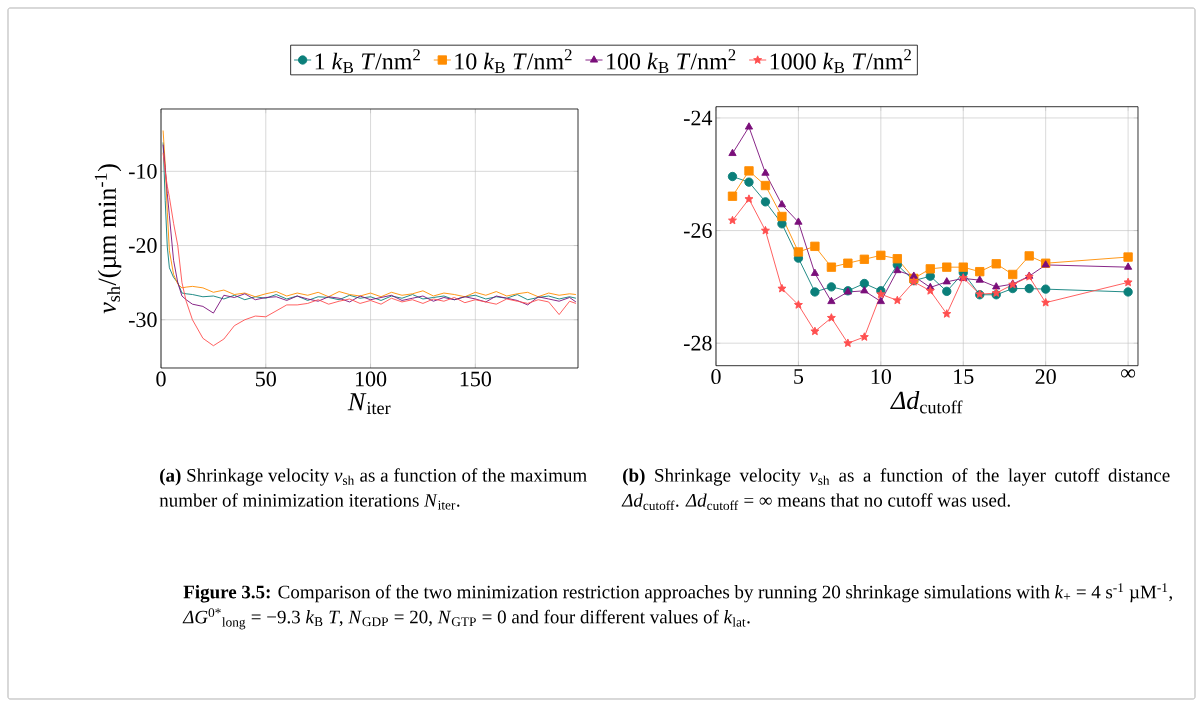 The height and width of the screenshot is (707, 1203). Describe the element at coordinates (964, 376) in the screenshot. I see `x-tick-label: 15` at that location.